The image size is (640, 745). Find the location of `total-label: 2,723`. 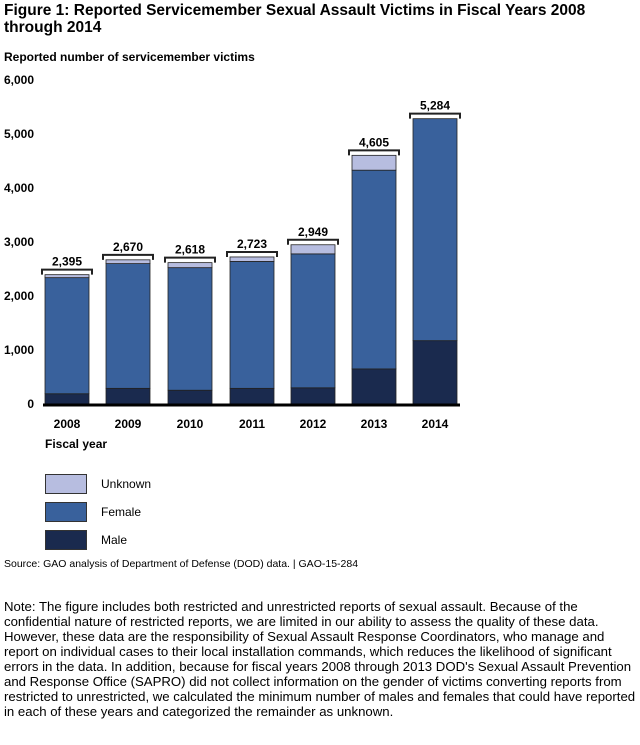

total-label: 2,723 is located at coordinates (252, 244).